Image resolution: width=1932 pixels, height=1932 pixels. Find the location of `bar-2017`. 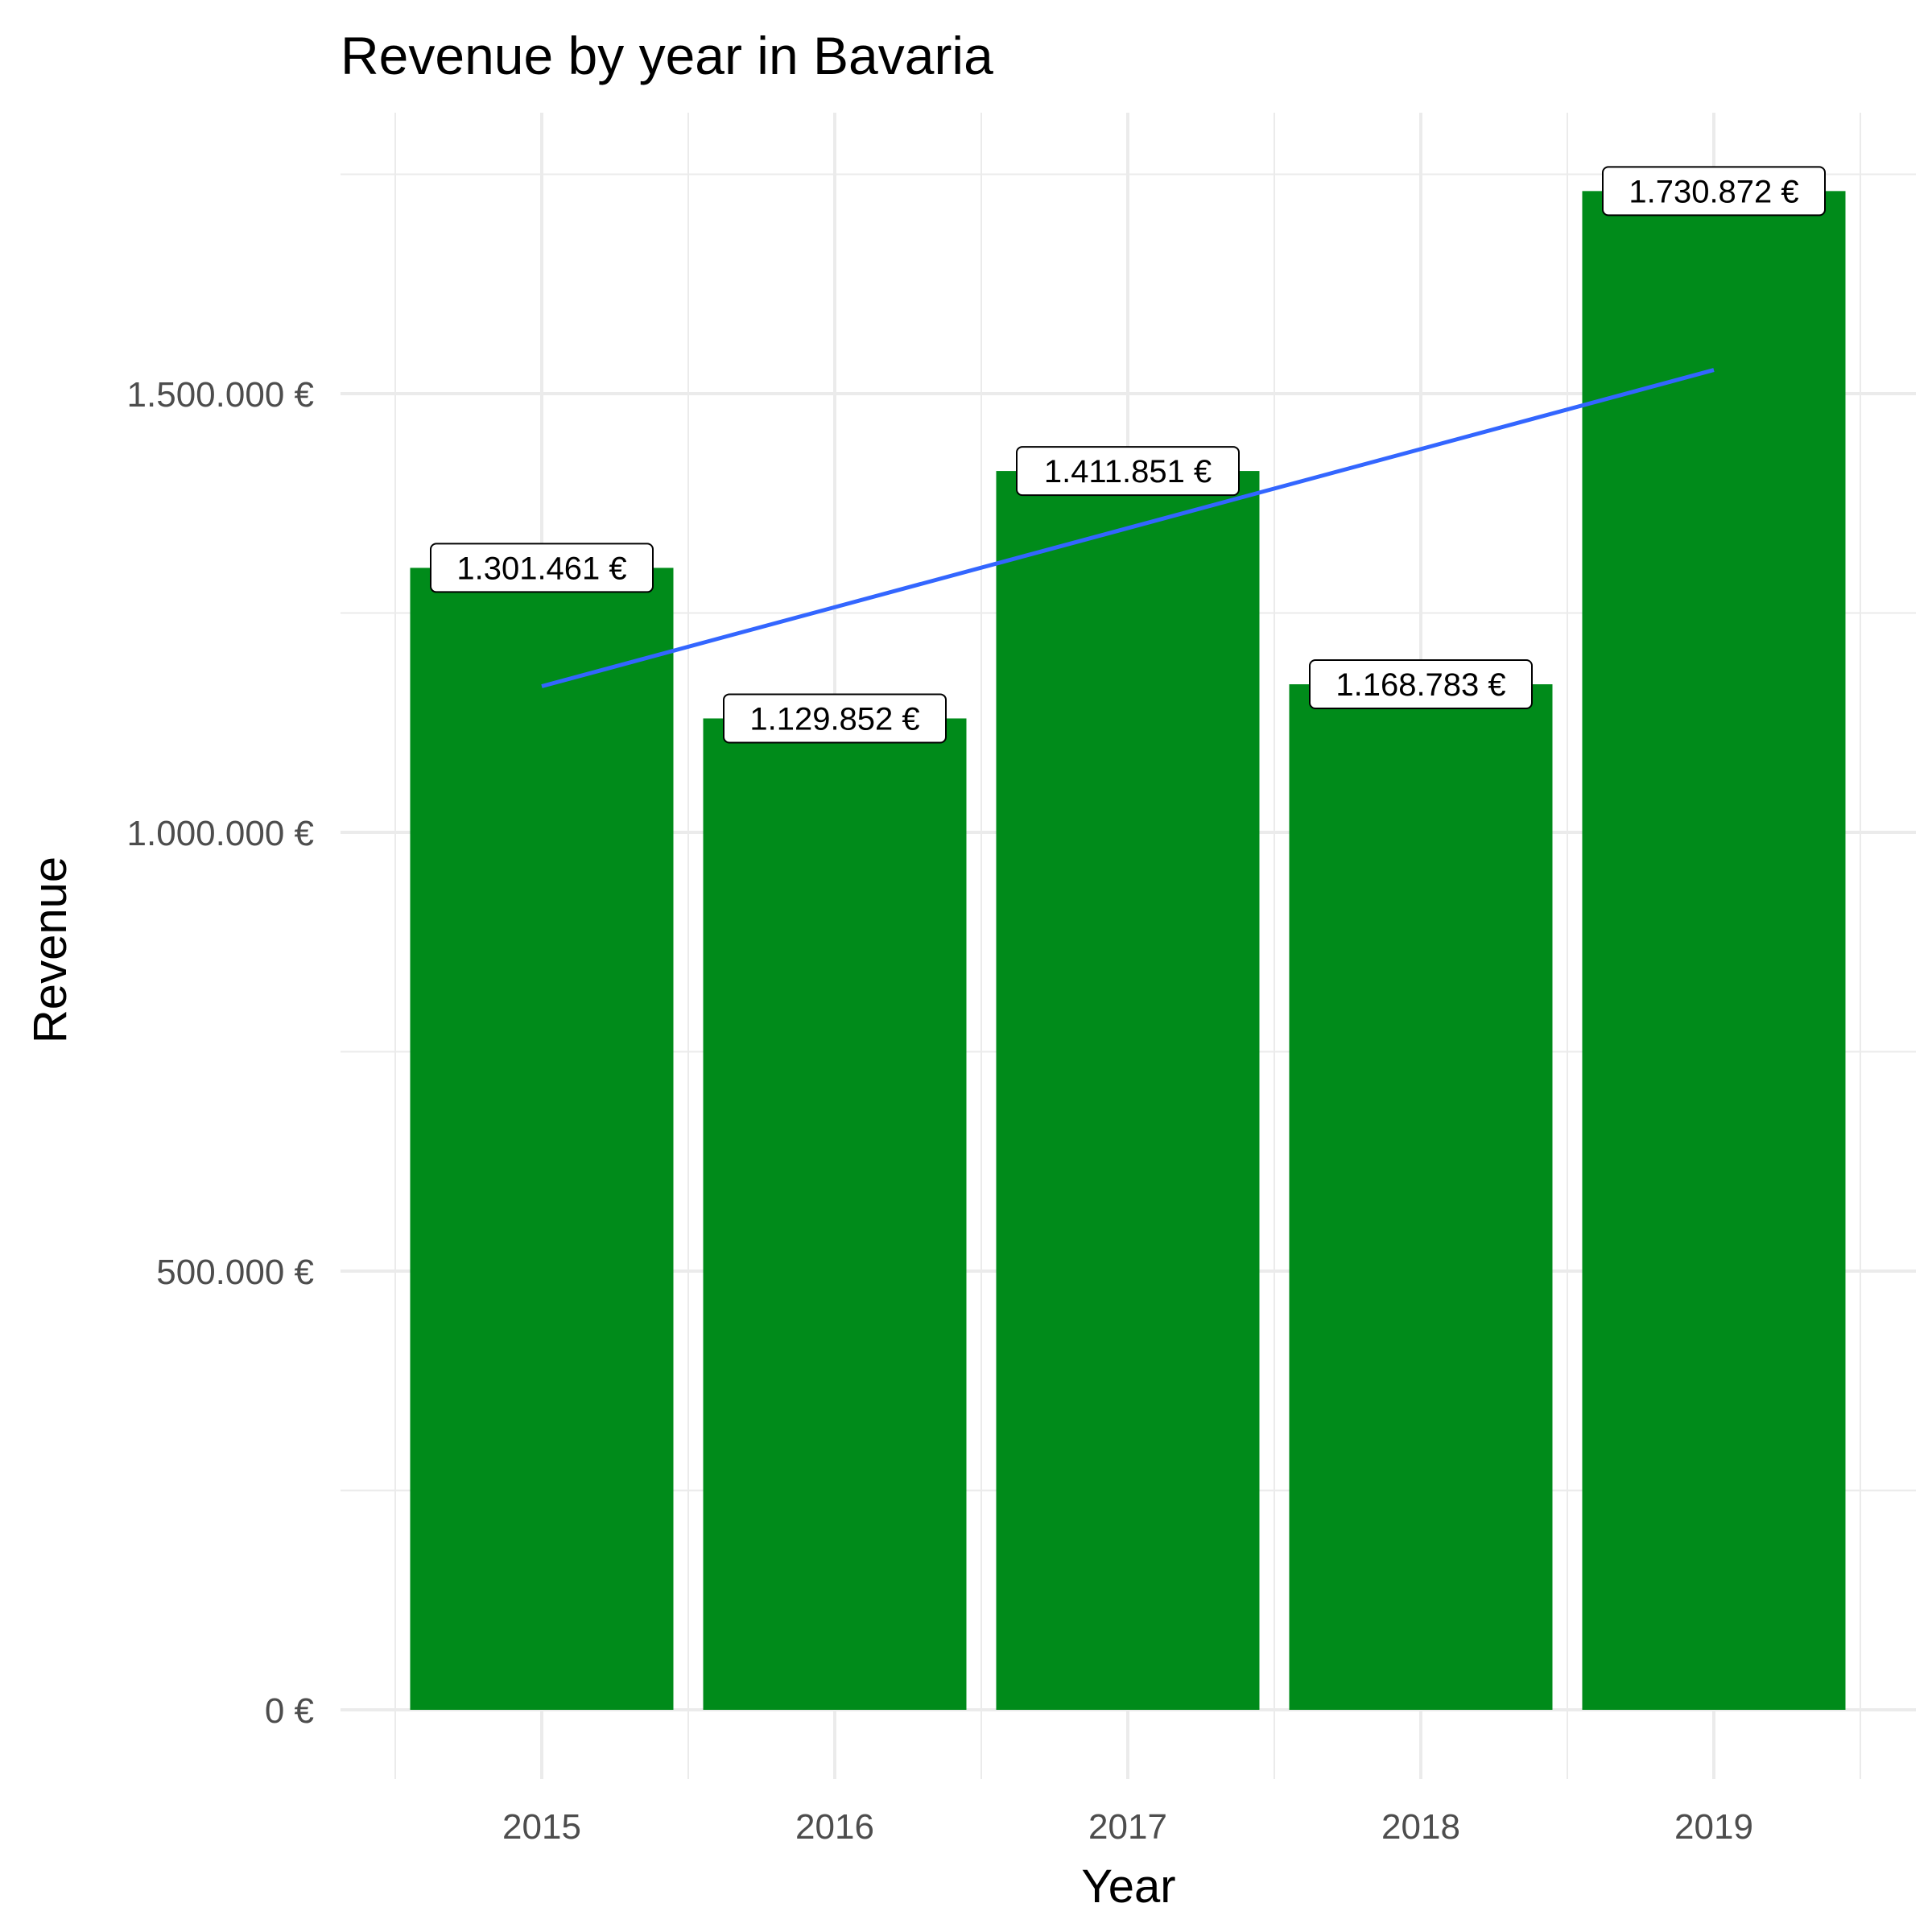

bar-2017 is located at coordinates (1128, 1090).